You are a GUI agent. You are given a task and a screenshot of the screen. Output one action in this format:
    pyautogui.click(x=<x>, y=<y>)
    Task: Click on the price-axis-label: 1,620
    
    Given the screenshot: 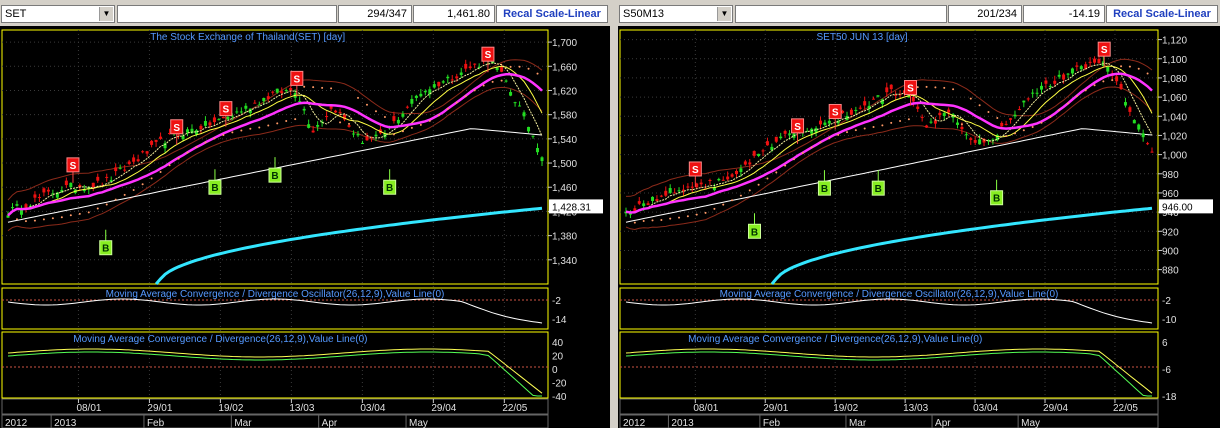 What is the action you would take?
    pyautogui.click(x=564, y=91)
    